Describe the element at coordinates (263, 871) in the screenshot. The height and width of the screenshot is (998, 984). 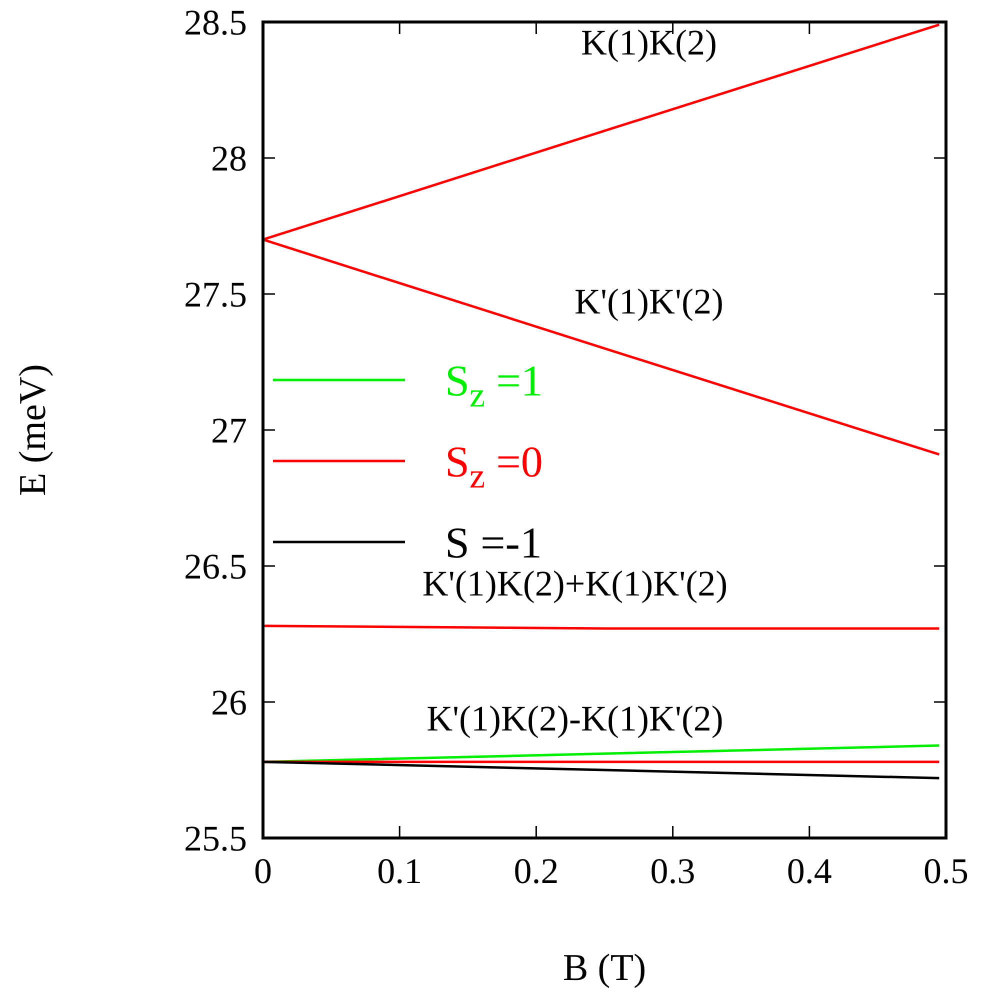
I see `x-tick-label: 0` at that location.